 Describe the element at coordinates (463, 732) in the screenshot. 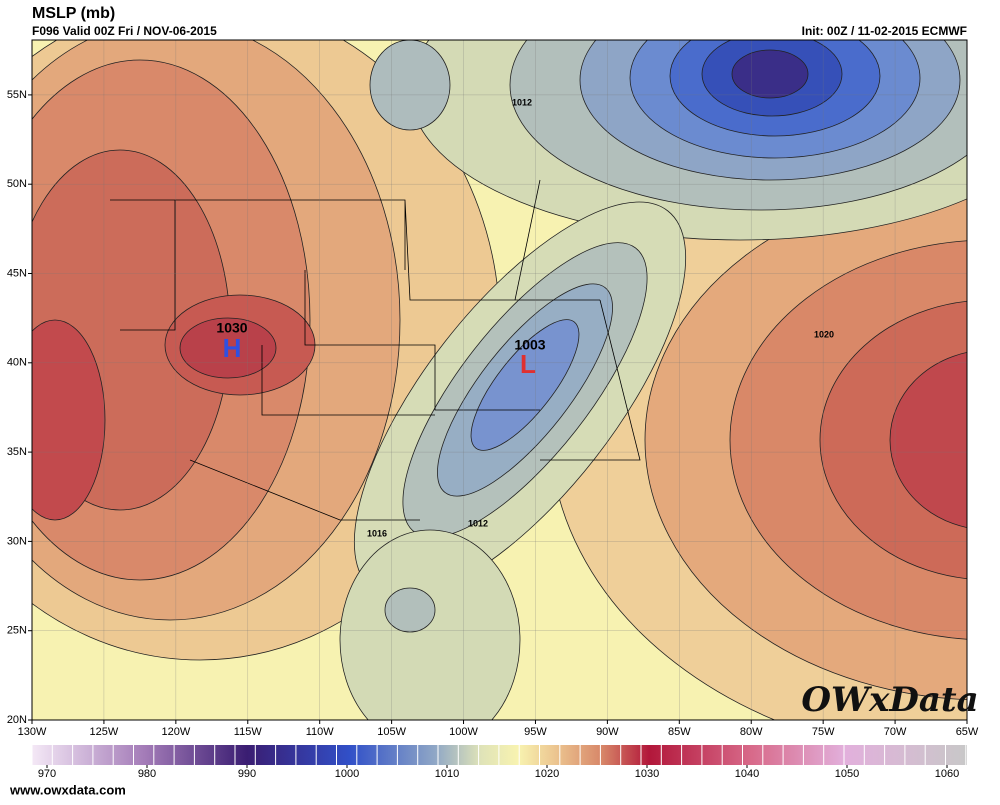

I see `lon-label: 100W` at that location.